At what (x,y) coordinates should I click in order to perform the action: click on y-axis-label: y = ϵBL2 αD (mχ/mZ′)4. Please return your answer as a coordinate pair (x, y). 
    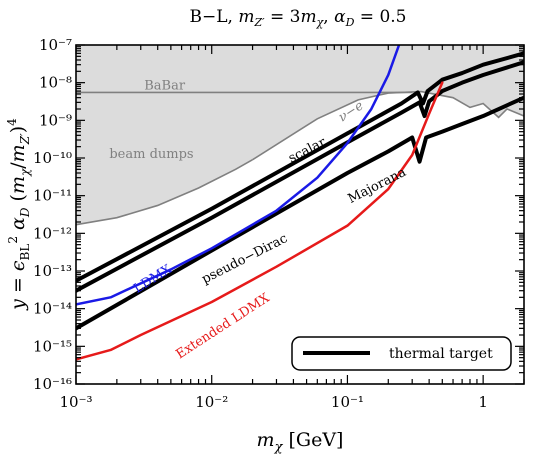
    Looking at the image, I should click on (18, 214).